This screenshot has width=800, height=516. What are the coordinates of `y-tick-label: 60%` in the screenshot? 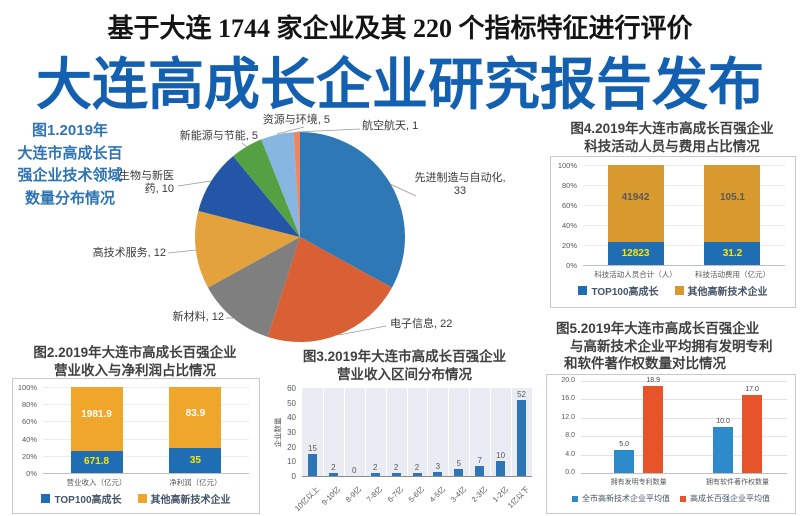 It's located at (569, 205).